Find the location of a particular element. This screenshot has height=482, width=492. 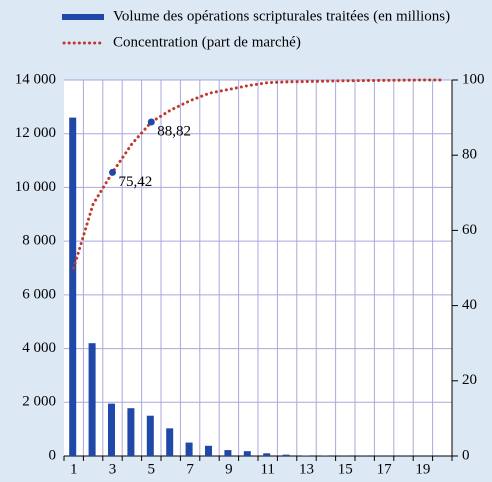

y-tick-label: 14 000 is located at coordinates (35, 79).